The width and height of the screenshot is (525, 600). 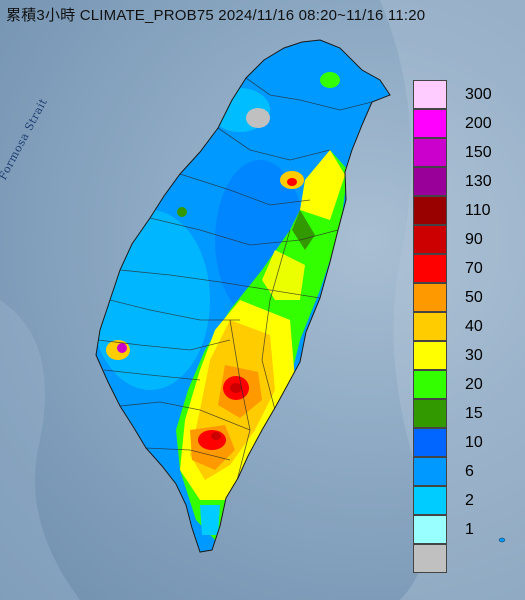 What do you see at coordinates (474, 442) in the screenshot?
I see `legend-label: 10` at bounding box center [474, 442].